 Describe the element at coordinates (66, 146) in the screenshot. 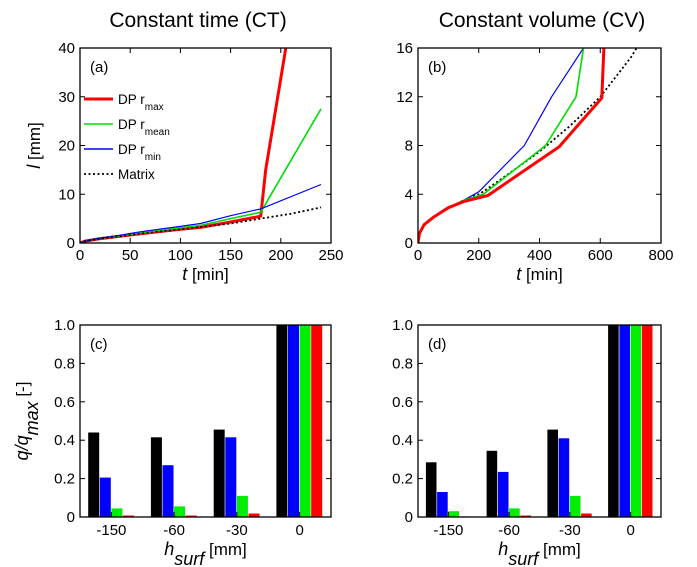

I see `y-tick-label: 20` at that location.